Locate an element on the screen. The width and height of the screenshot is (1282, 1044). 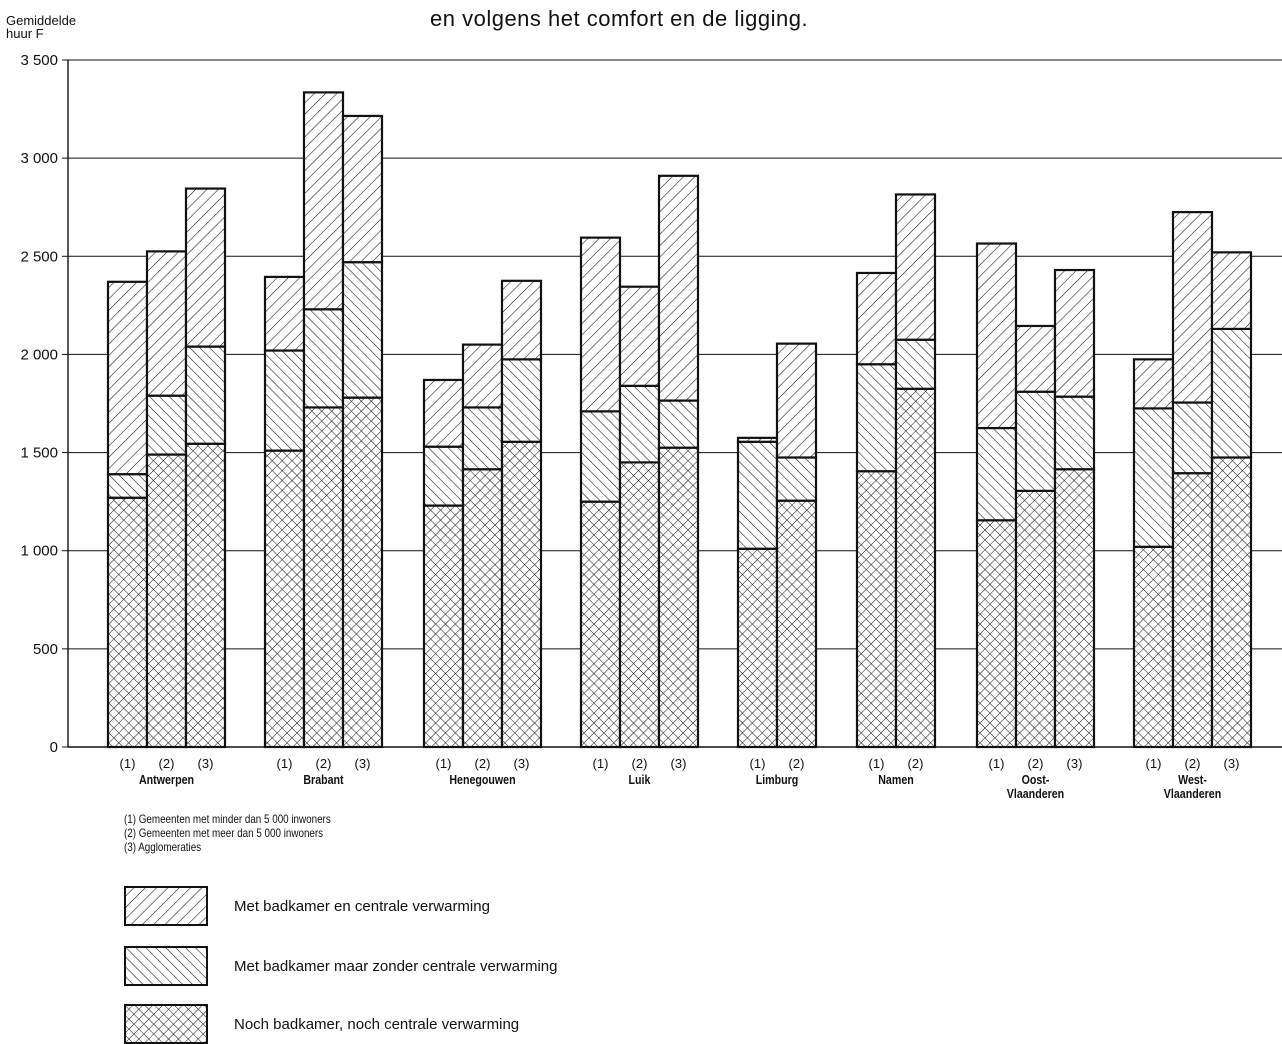
group-label: Namen is located at coordinates (896, 779).